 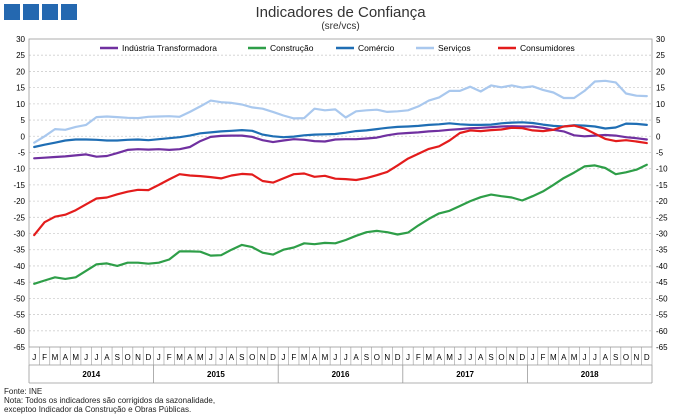 What do you see at coordinates (547, 48) in the screenshot?
I see `legend-label: Consumidores` at bounding box center [547, 48].